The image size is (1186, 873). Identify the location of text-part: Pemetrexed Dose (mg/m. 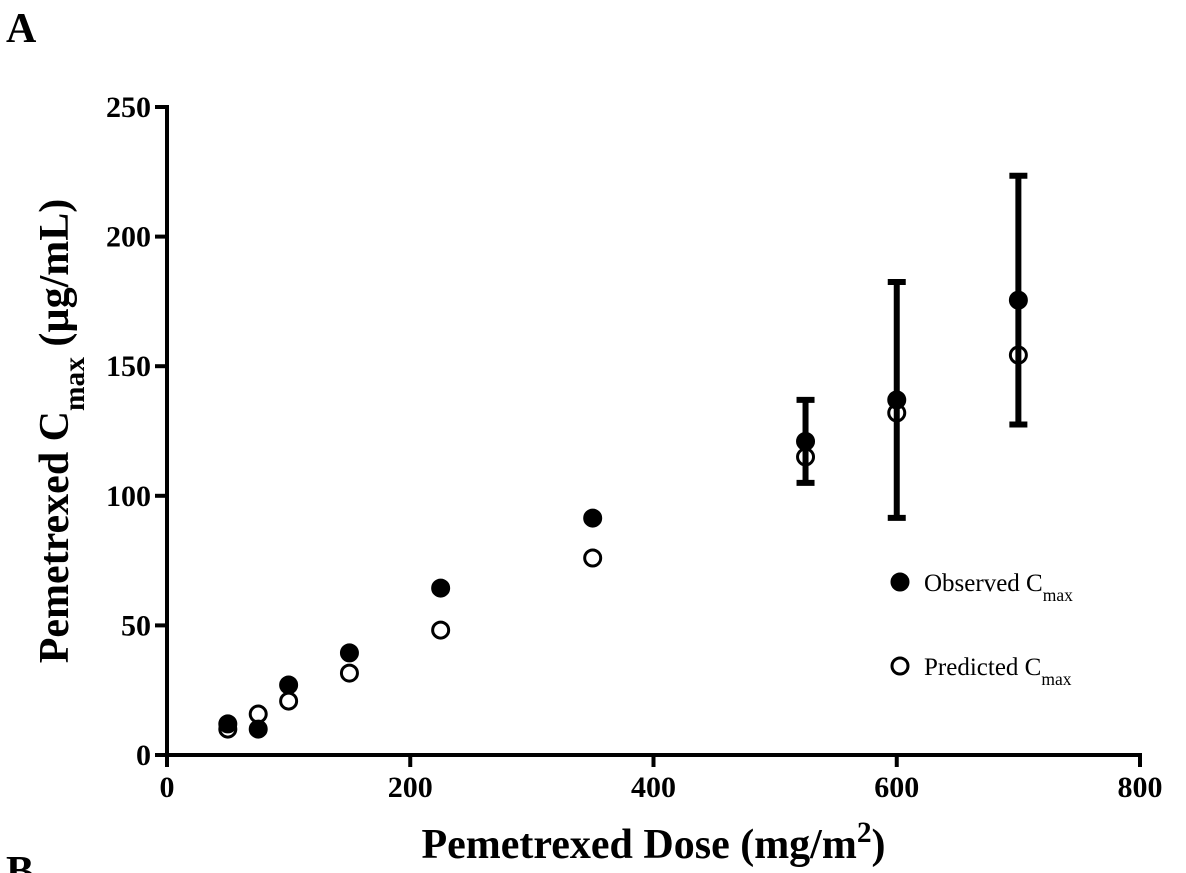
(638, 845).